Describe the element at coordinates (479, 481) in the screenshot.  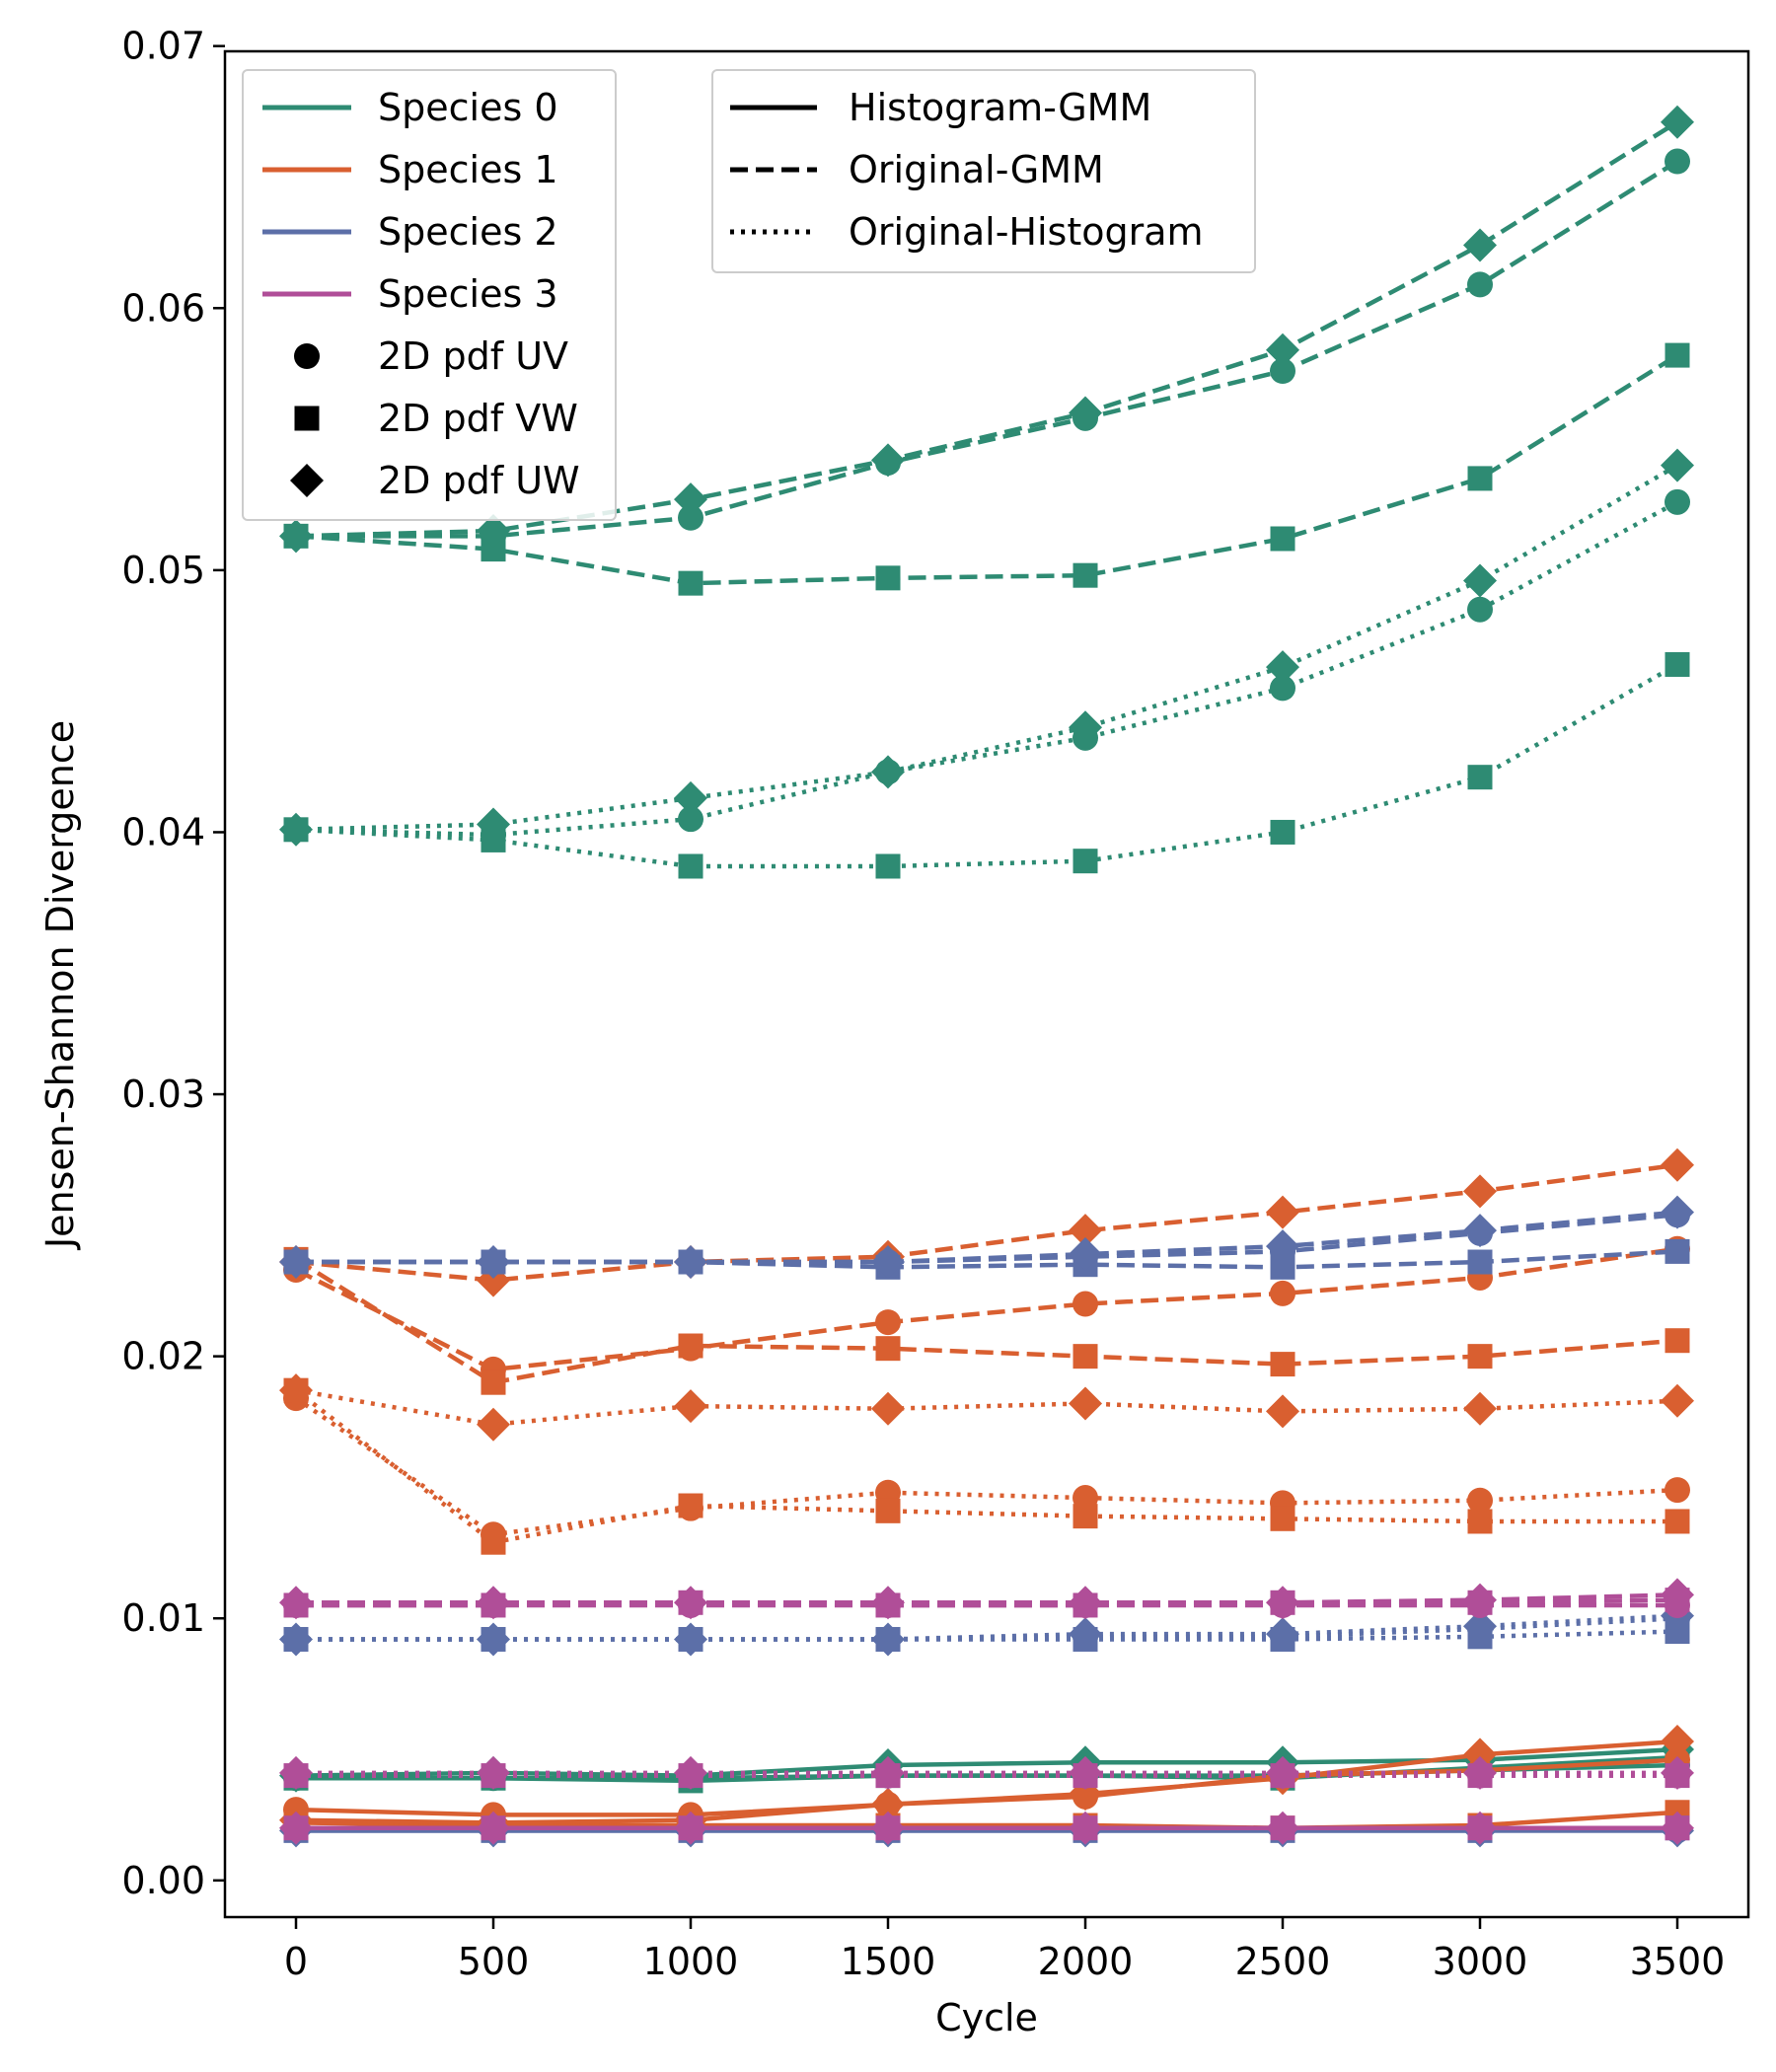
I see `legend-label-2d-pdf-uw: 2D pdf UW` at that location.